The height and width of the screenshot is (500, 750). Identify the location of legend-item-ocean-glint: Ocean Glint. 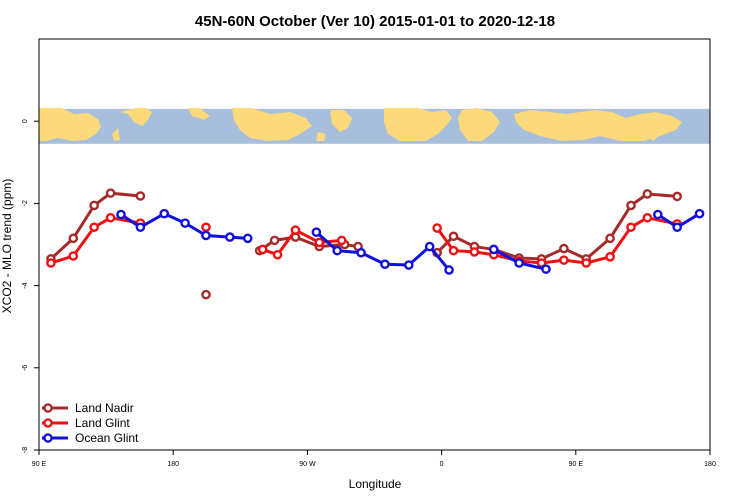
(90, 438).